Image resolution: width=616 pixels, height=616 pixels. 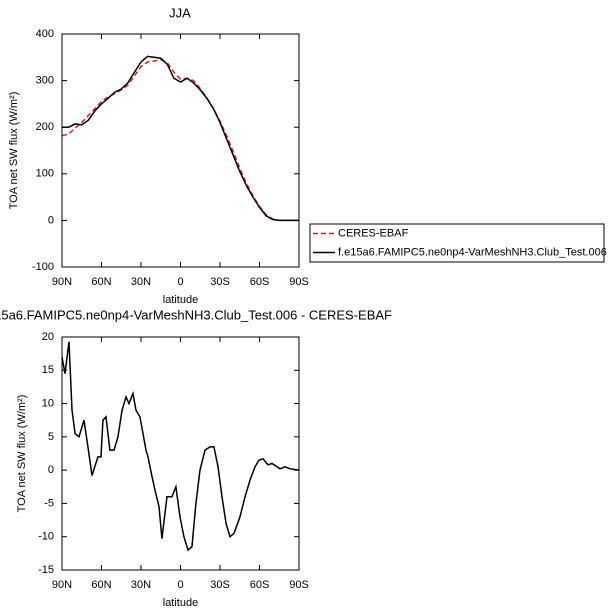 What do you see at coordinates (48, 370) in the screenshot?
I see `y-tick-label: 15` at bounding box center [48, 370].